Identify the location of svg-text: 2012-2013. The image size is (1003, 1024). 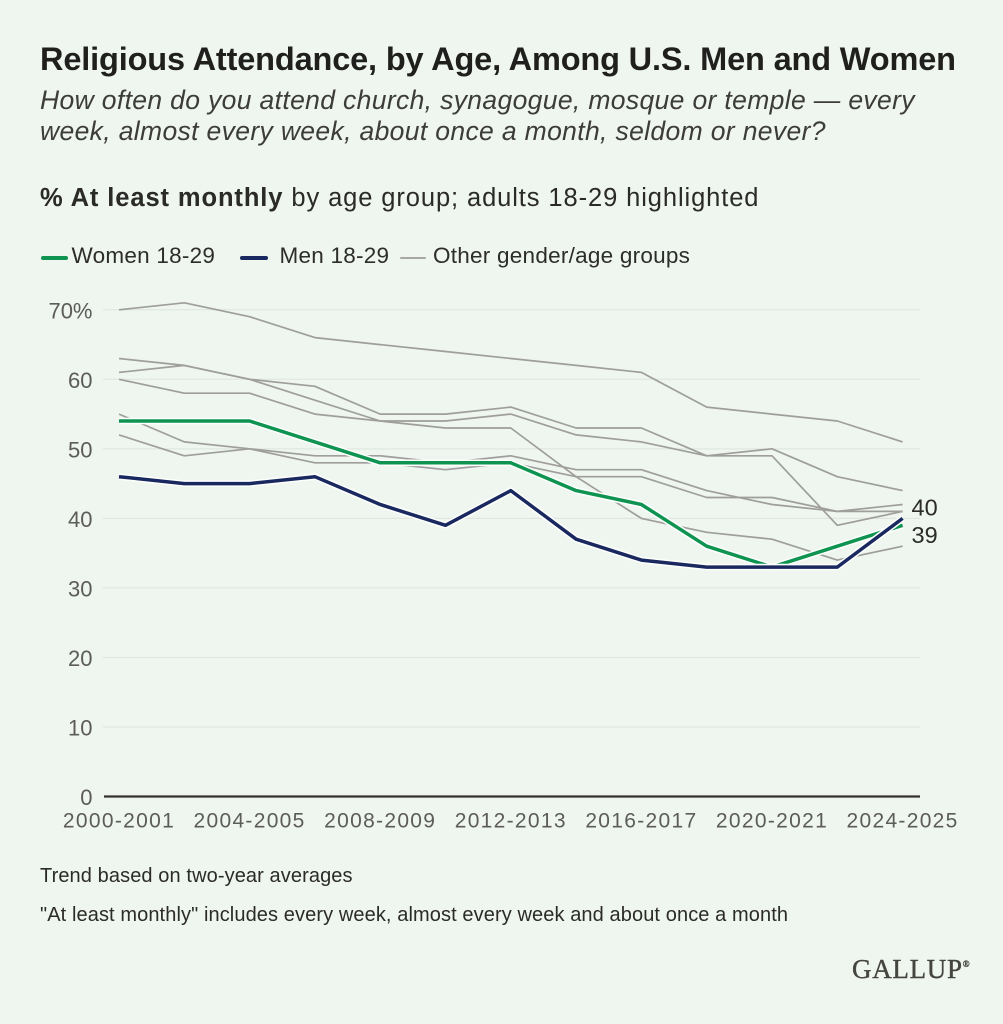
(511, 821).